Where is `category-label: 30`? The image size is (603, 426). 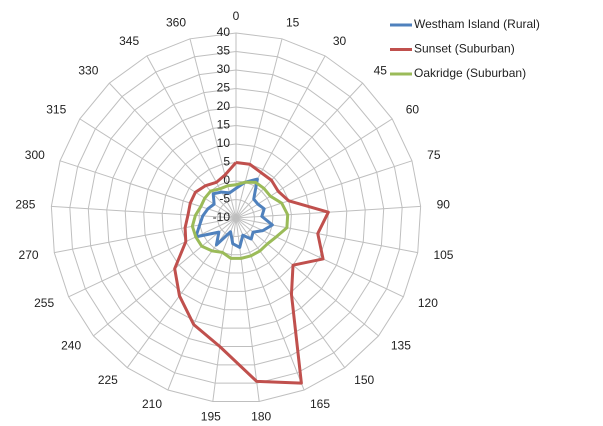 category-label: 30 is located at coordinates (340, 41).